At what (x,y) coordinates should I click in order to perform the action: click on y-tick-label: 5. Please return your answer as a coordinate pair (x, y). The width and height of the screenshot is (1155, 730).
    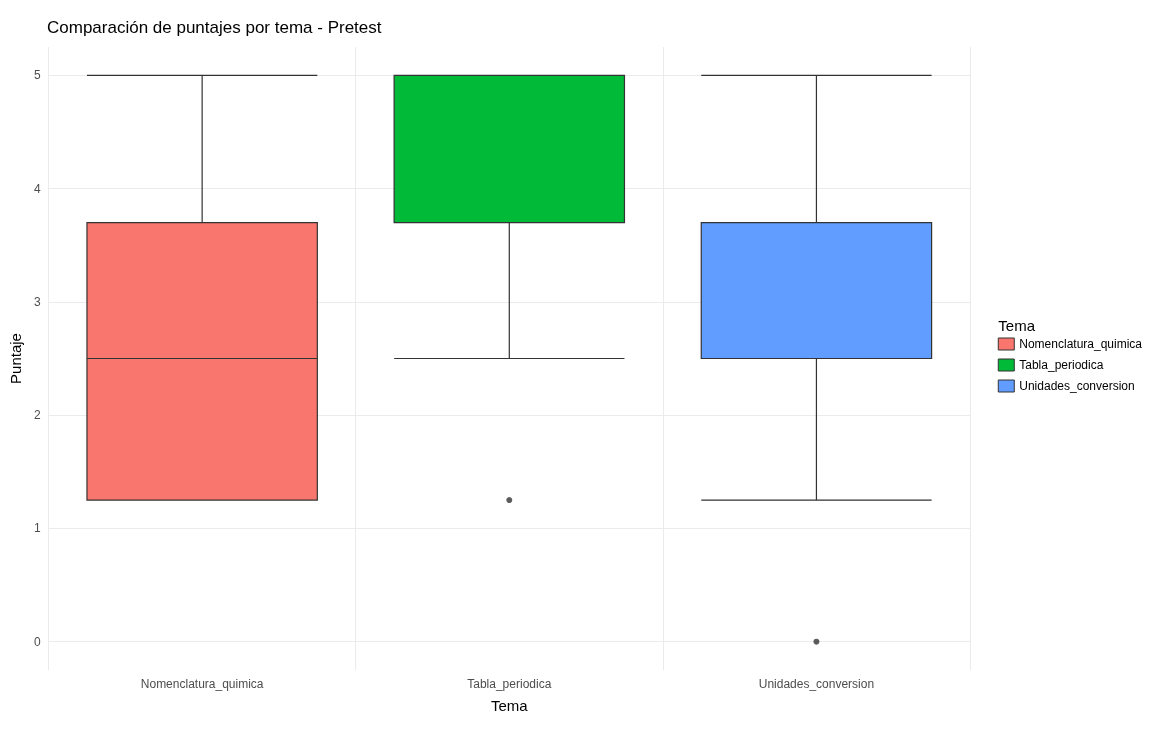
    Looking at the image, I should click on (37, 75).